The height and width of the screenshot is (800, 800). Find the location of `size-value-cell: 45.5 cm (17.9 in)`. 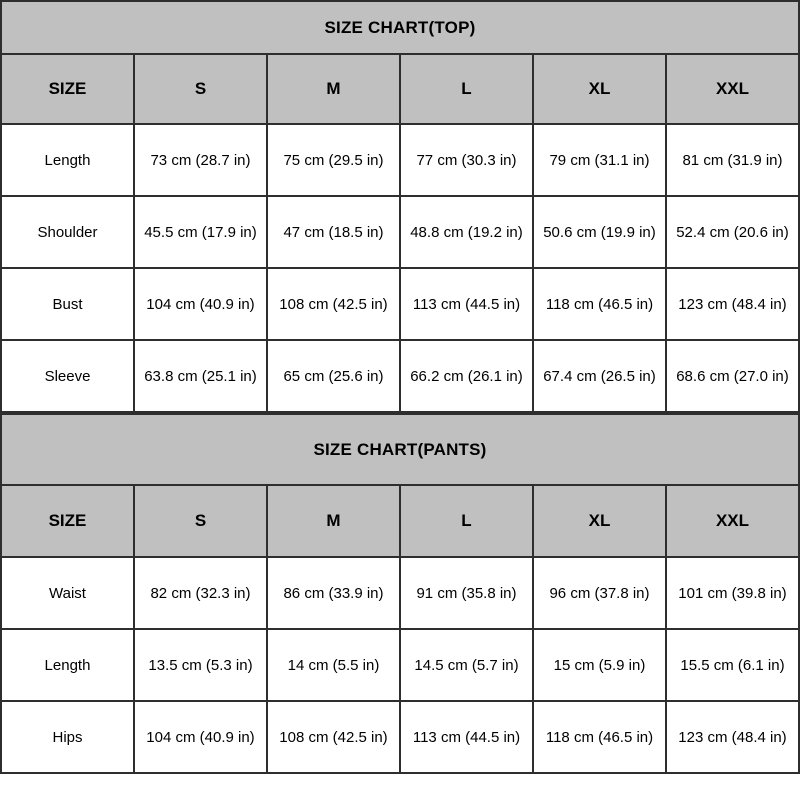

size-value-cell: 45.5 cm (17.9 in) is located at coordinates (200, 232).